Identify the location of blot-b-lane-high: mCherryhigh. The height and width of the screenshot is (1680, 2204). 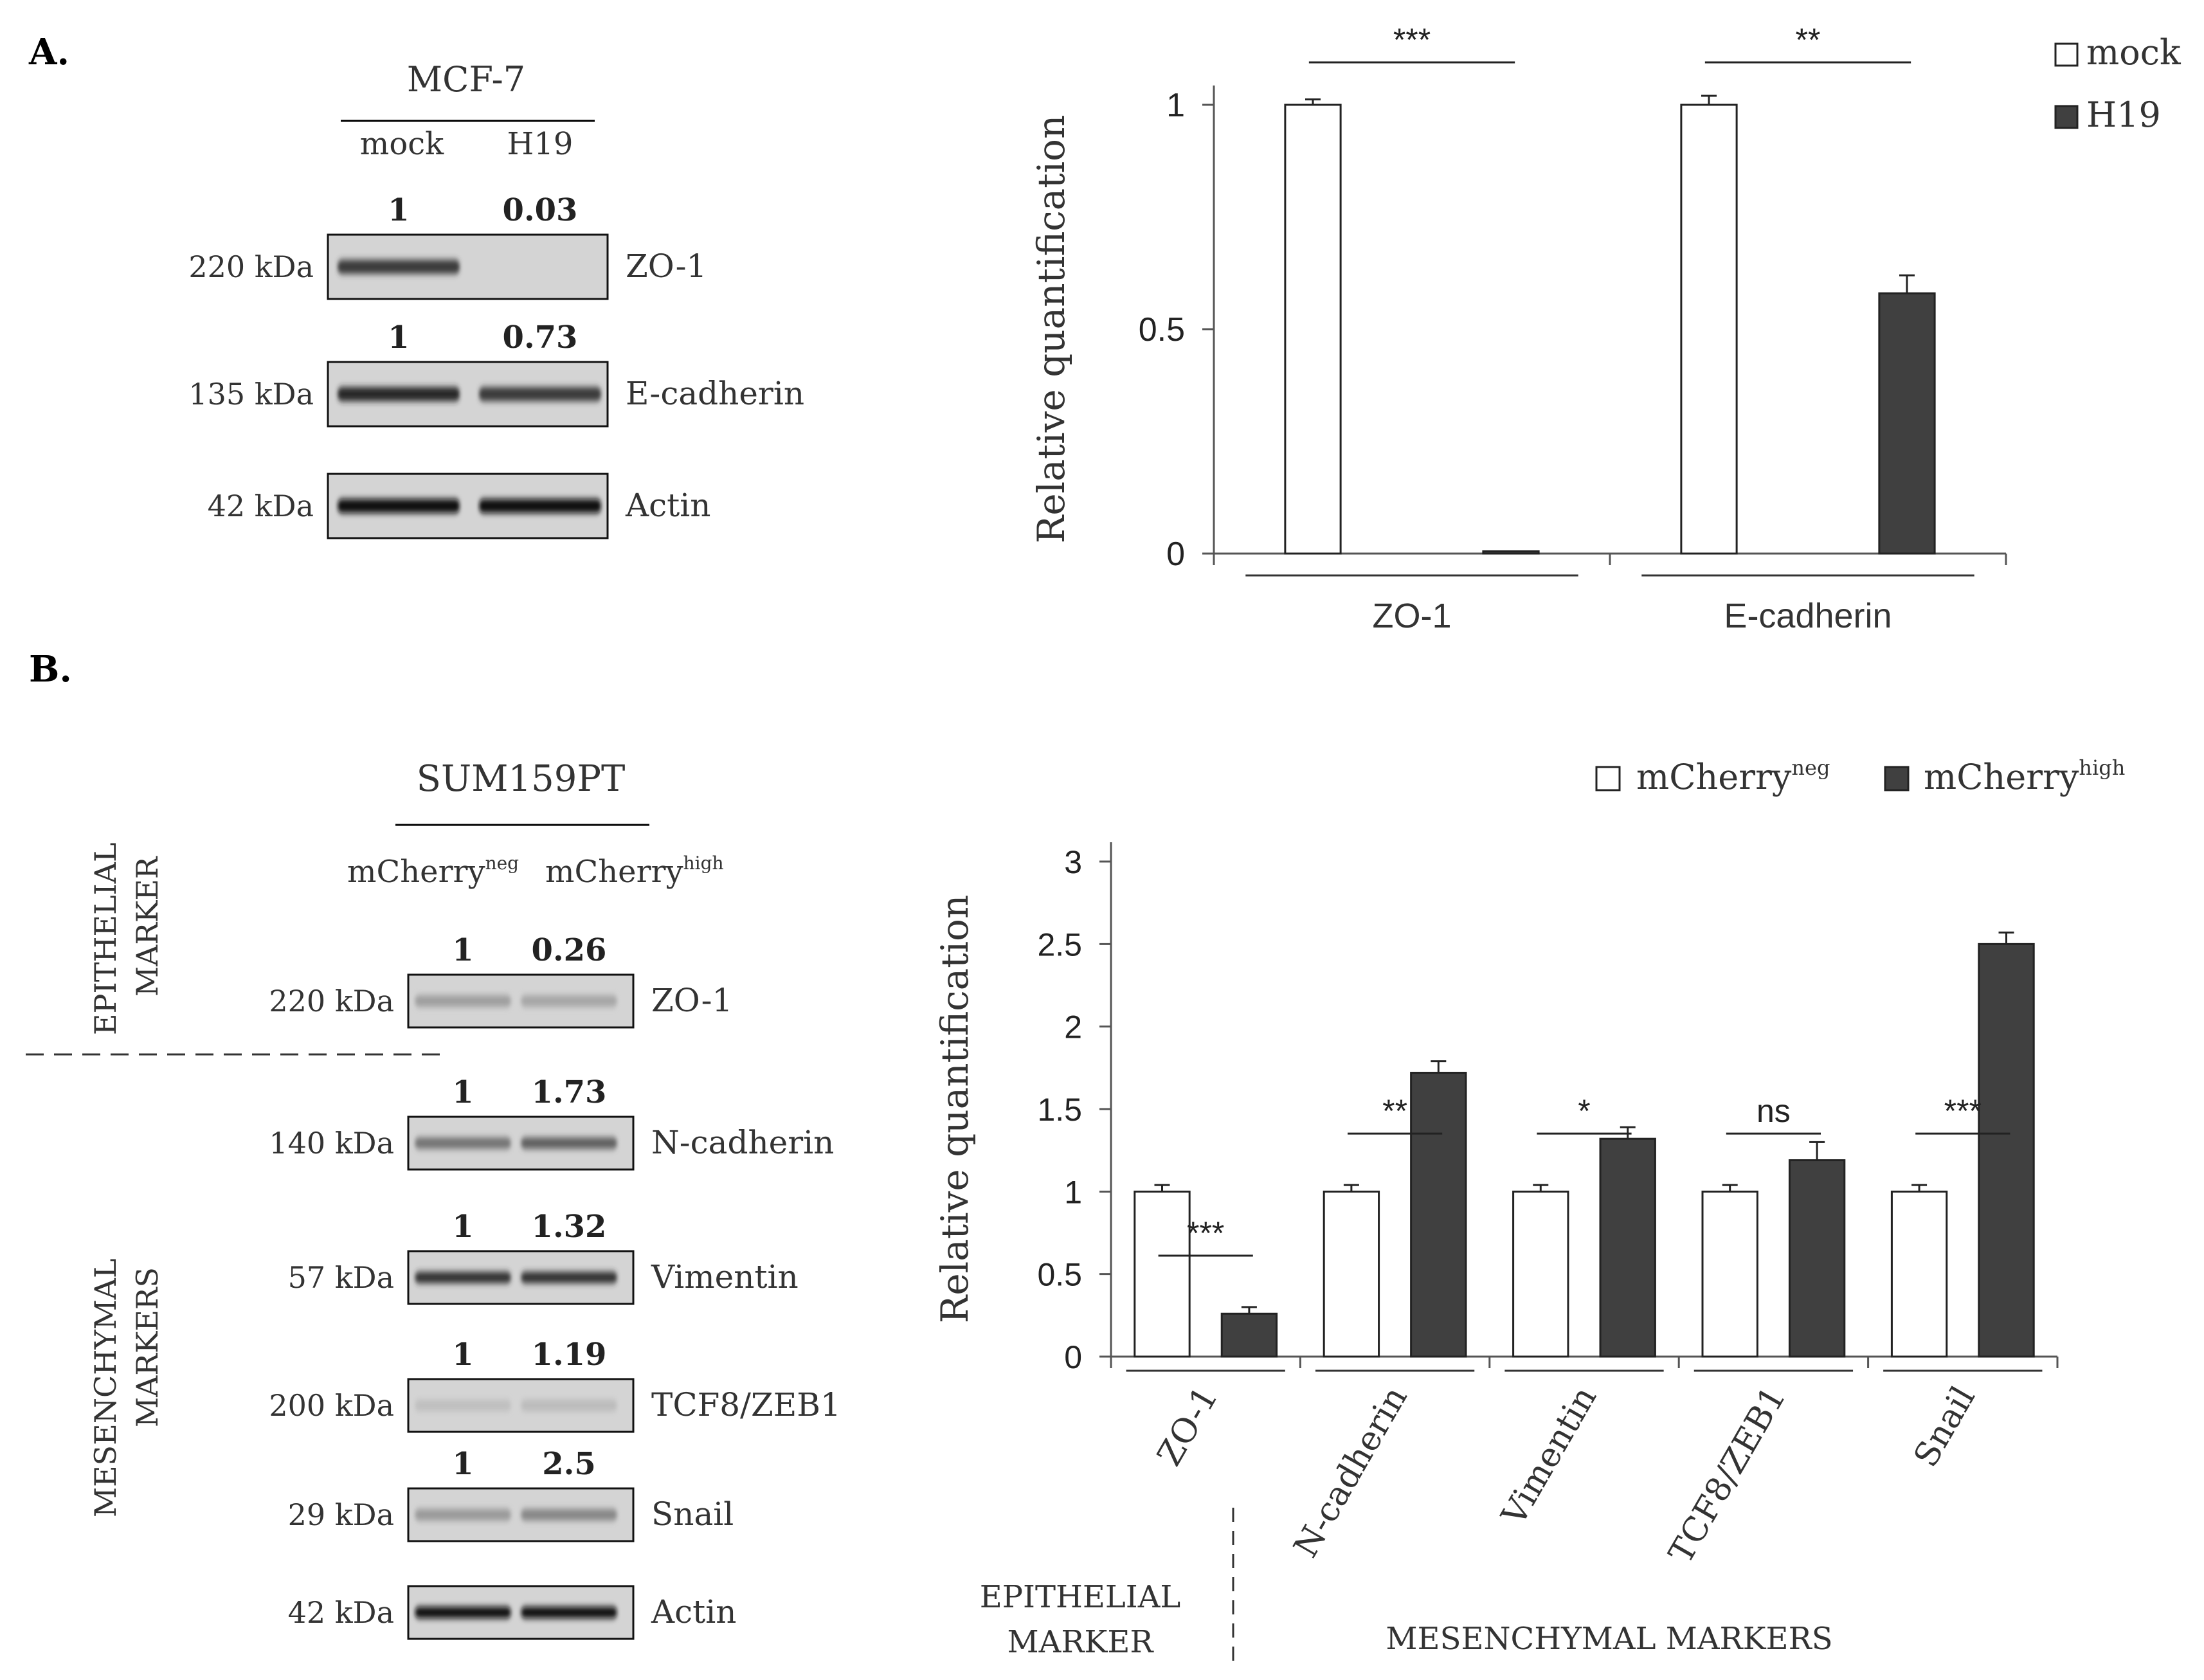
(635, 872).